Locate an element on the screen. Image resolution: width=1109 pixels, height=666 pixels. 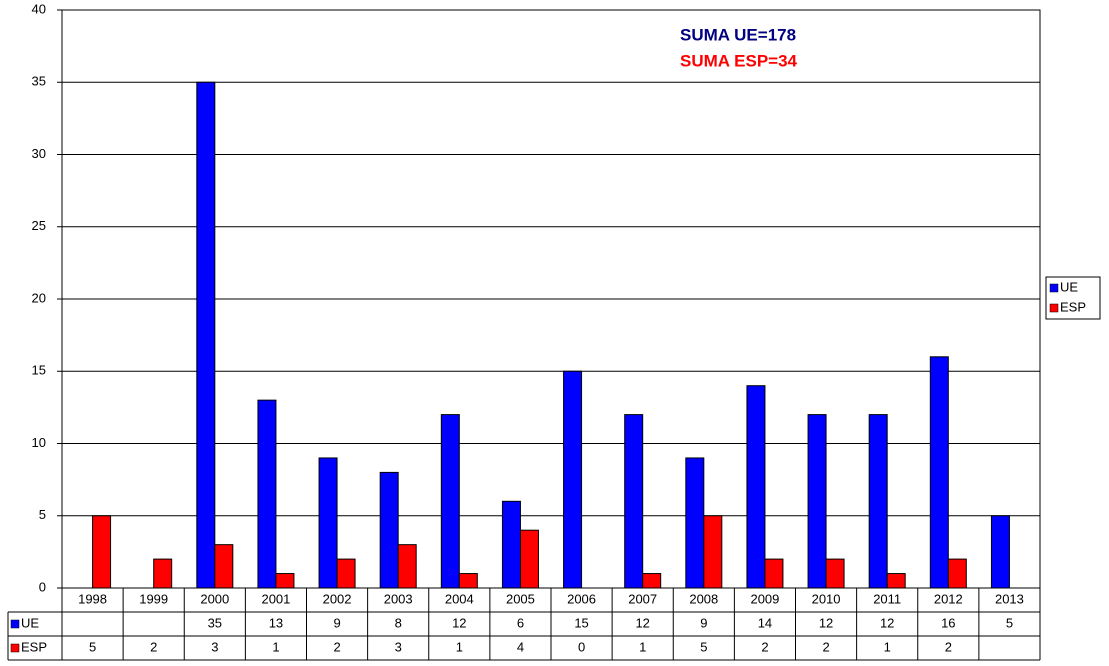
table-row-label: ESP is located at coordinates (34, 646).